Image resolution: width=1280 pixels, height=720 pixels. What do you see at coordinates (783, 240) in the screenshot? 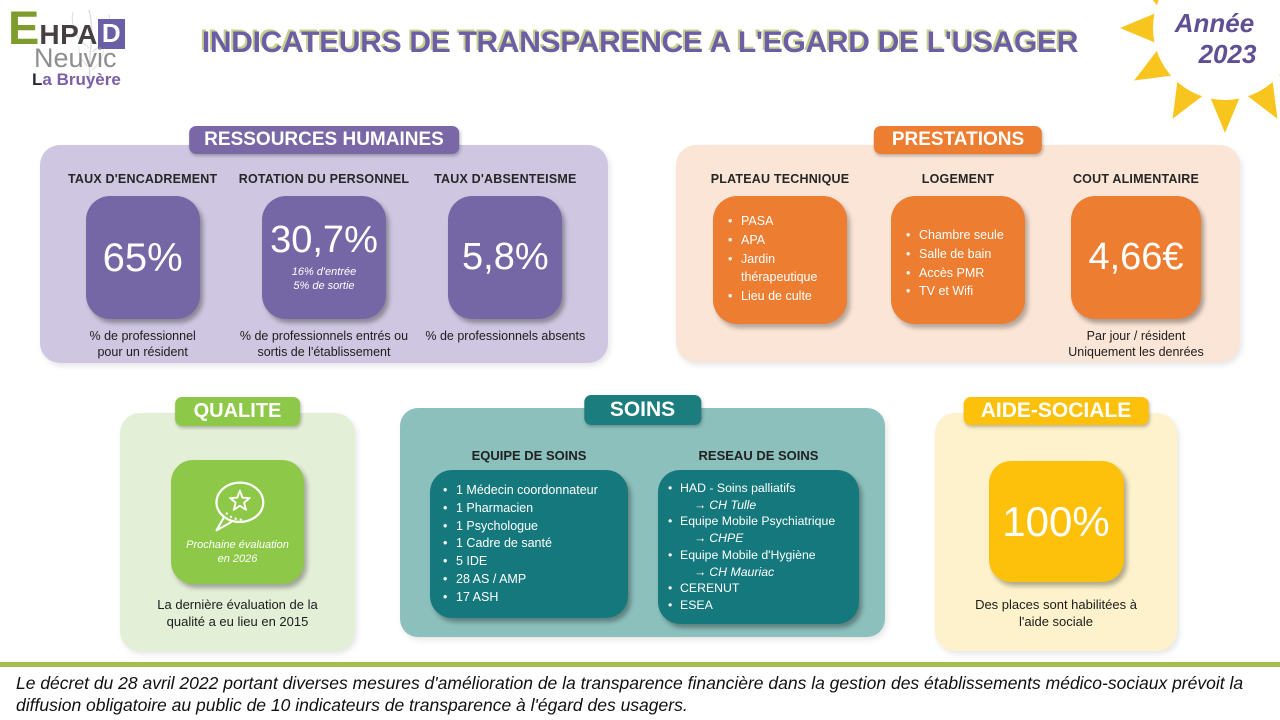
I see `list-item: APA` at bounding box center [783, 240].